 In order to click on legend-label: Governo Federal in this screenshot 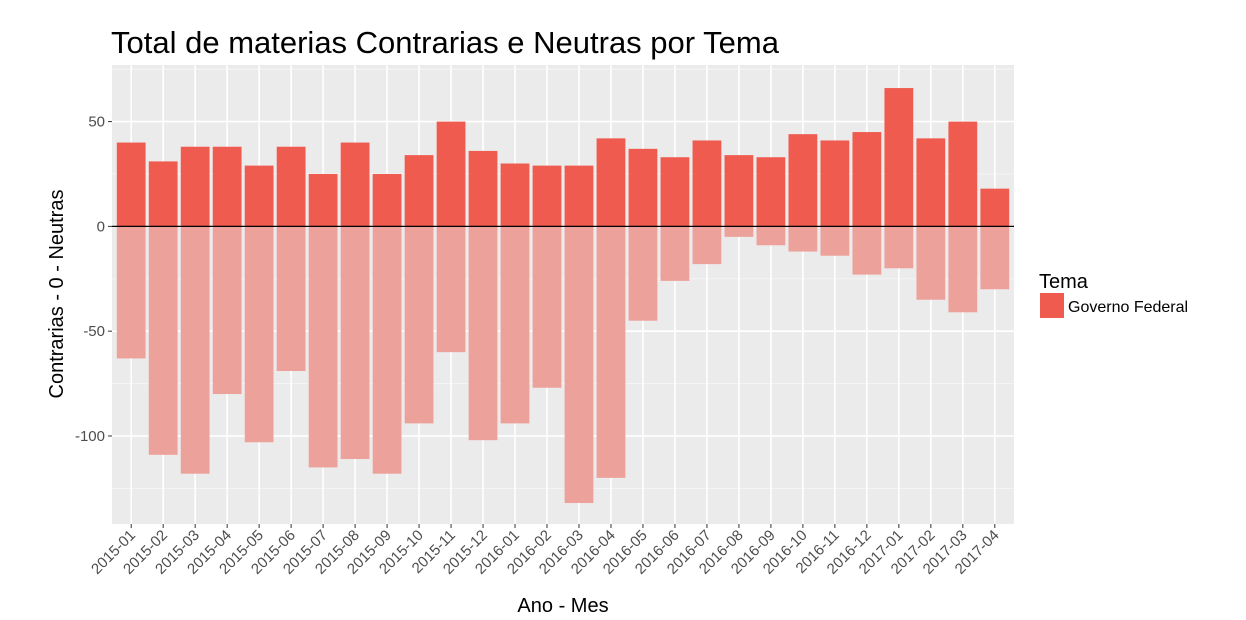, I will do `click(1128, 307)`.